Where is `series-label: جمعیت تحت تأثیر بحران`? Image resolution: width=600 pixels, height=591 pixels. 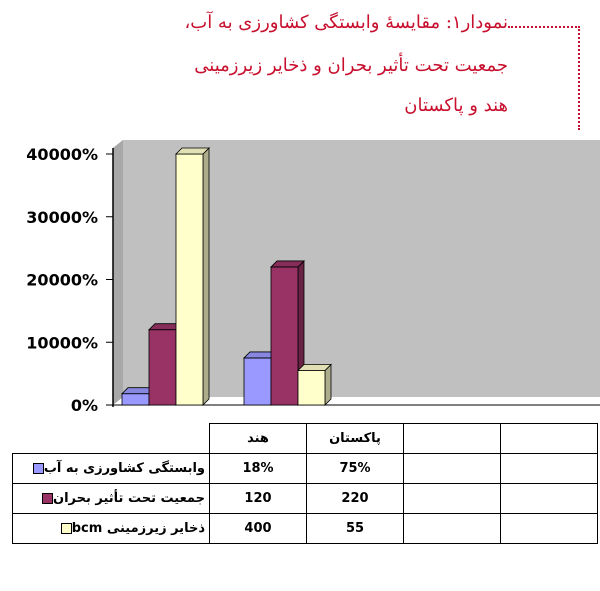 series-label: جمعیت تحت تأثیر بحران is located at coordinates (111, 498).